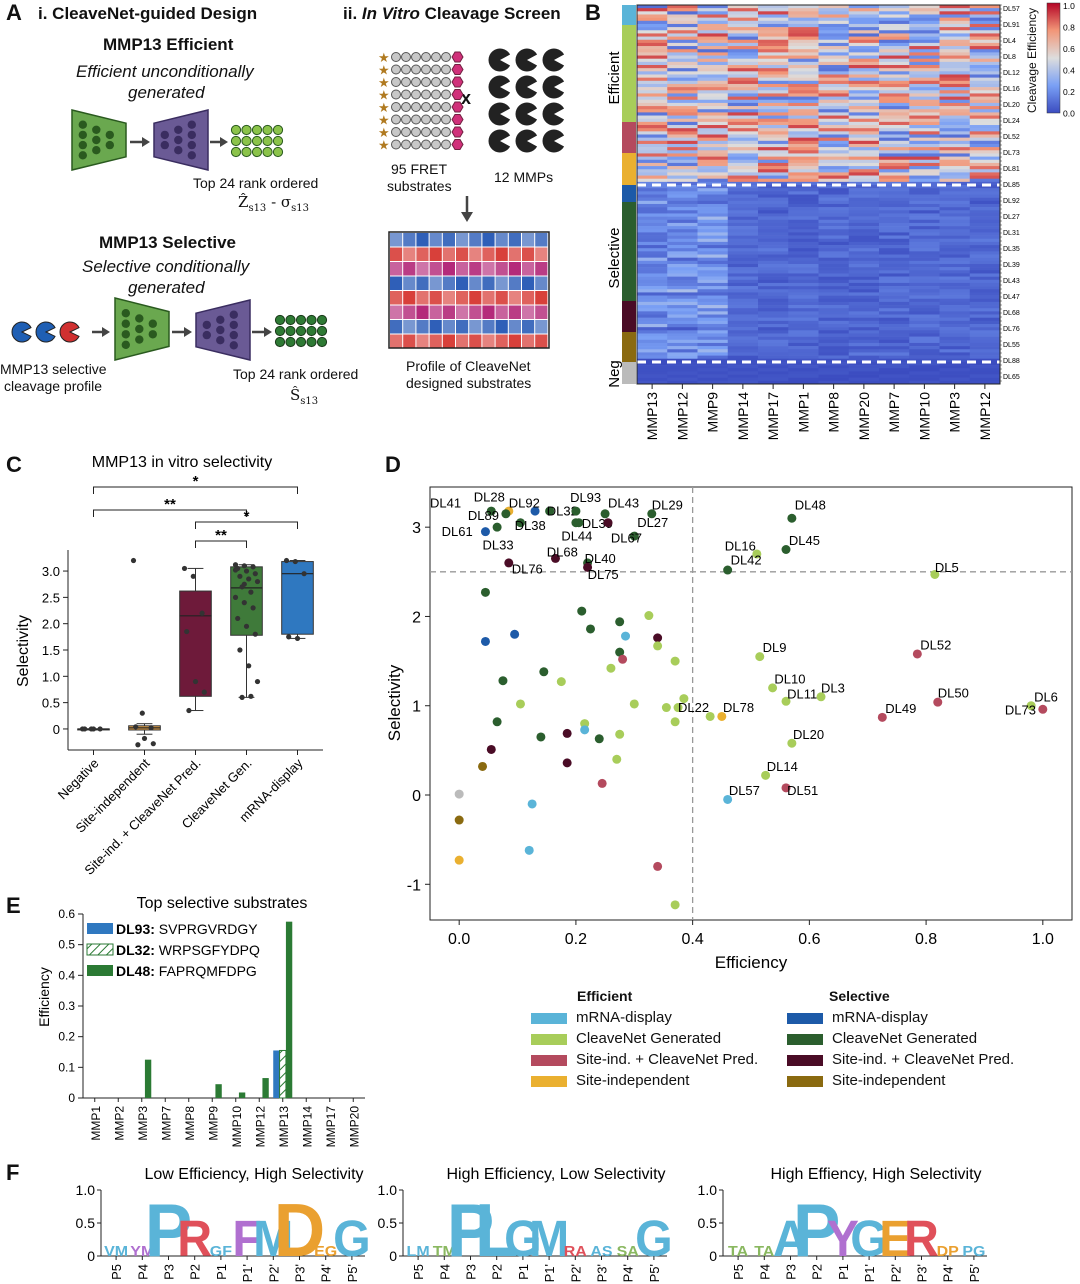 This screenshot has width=1080, height=1284. I want to click on scatter-point-label: DL44, so click(576, 536).